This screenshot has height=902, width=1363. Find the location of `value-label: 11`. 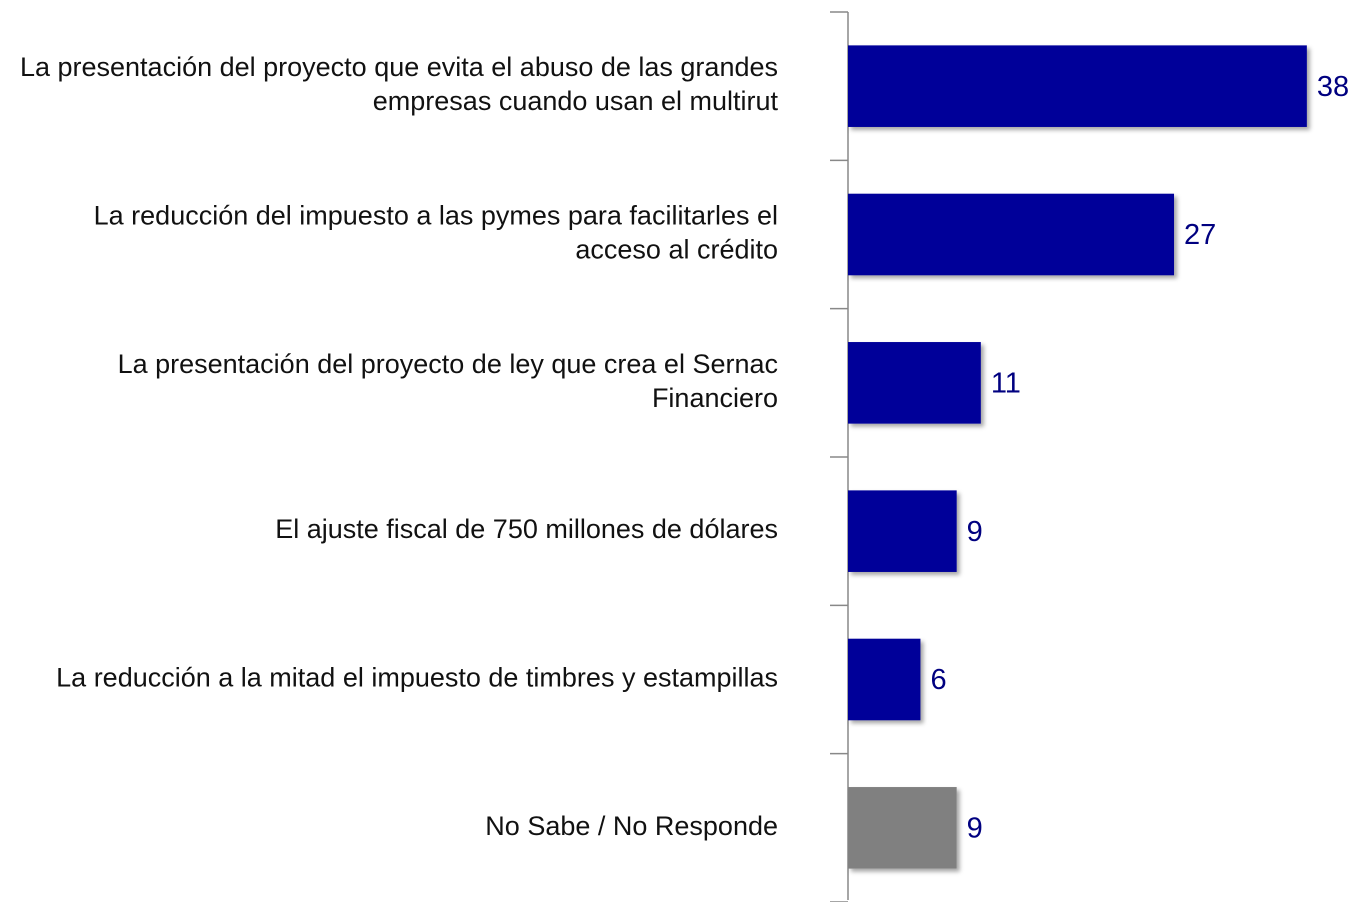

value-label: 11 is located at coordinates (1006, 383).